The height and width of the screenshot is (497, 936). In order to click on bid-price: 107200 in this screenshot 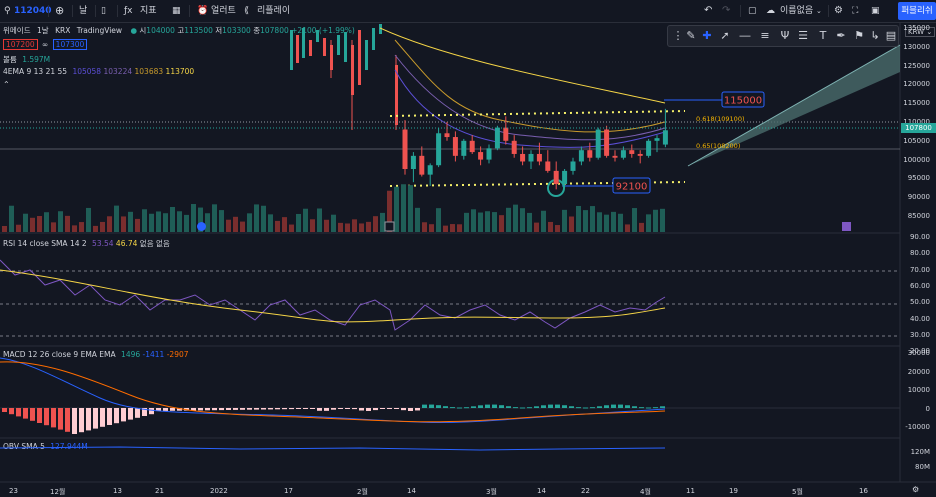, I will do `click(20, 44)`.